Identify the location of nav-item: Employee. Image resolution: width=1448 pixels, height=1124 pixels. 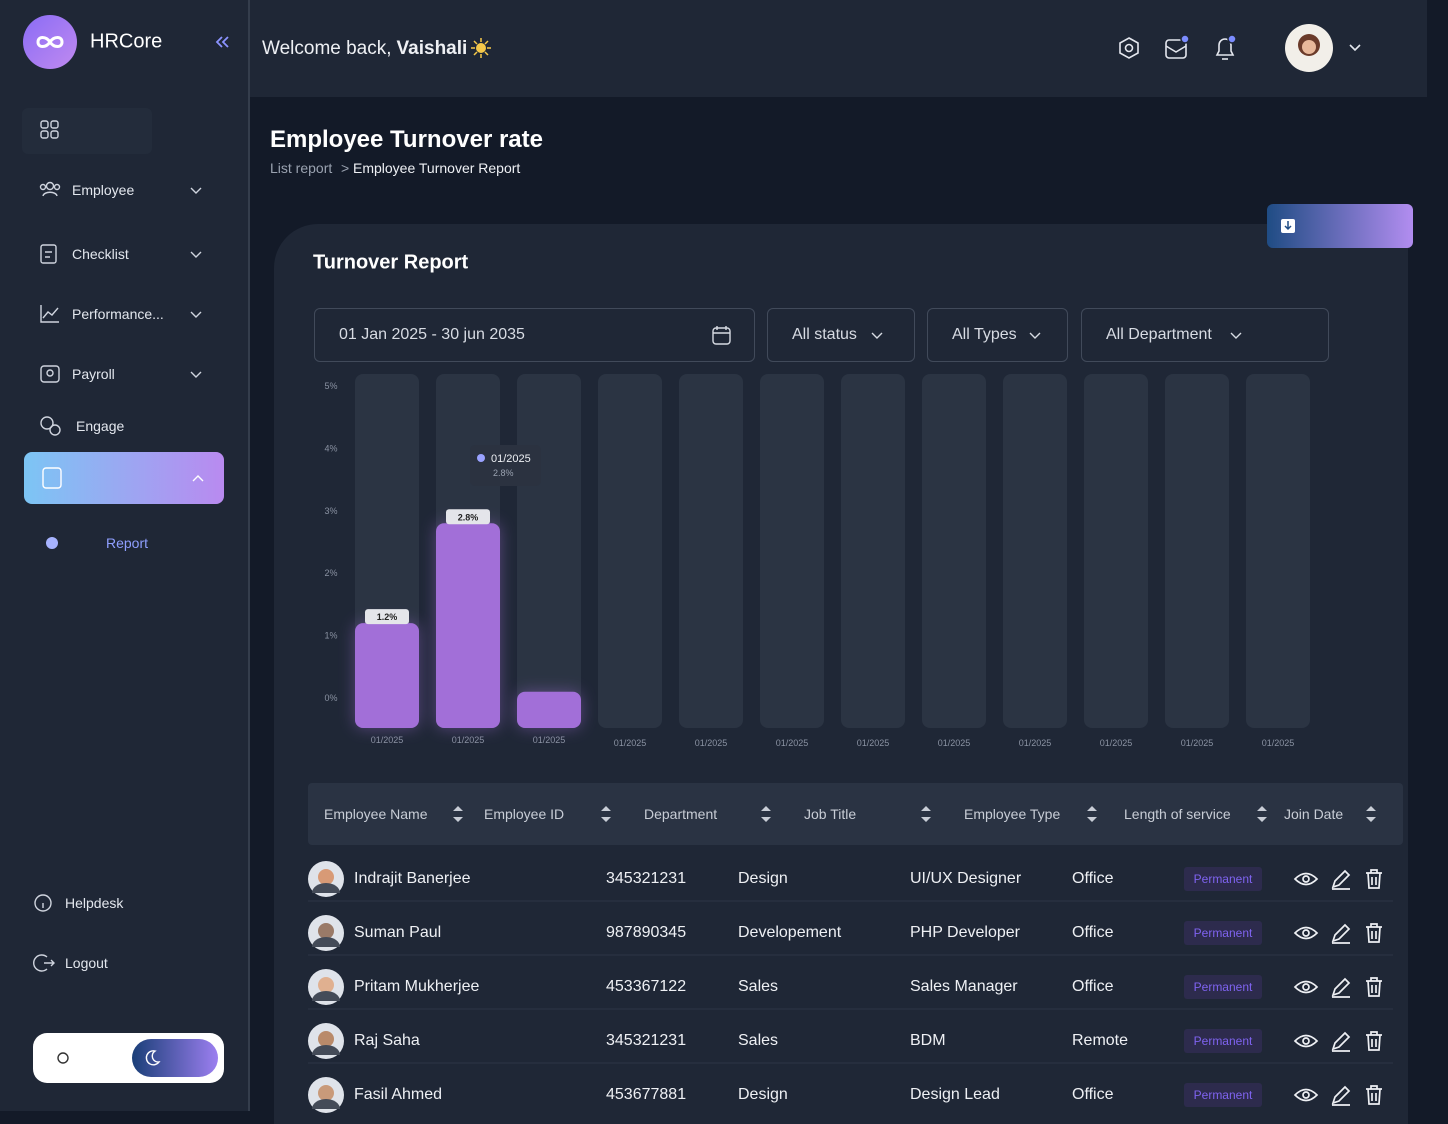
(103, 190).